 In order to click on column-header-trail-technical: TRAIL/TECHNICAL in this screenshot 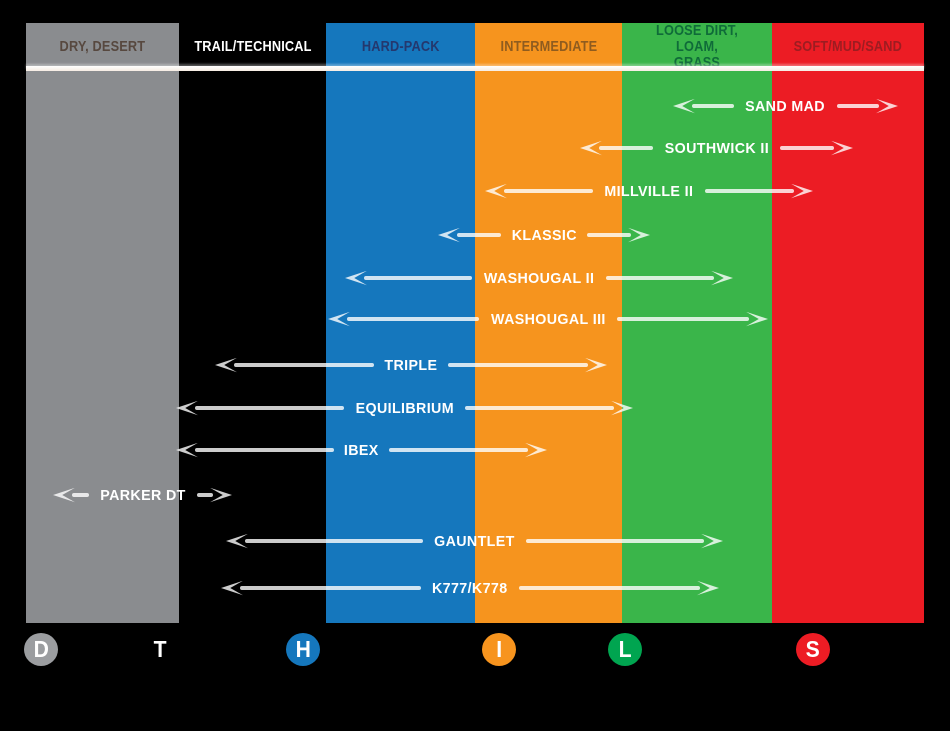, I will do `click(252, 47)`.